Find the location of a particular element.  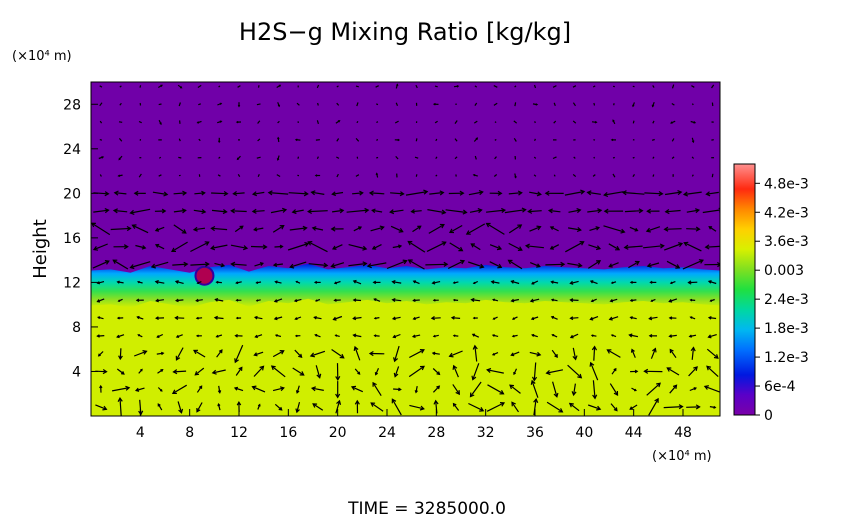

x-tick-label: 48 is located at coordinates (683, 433).